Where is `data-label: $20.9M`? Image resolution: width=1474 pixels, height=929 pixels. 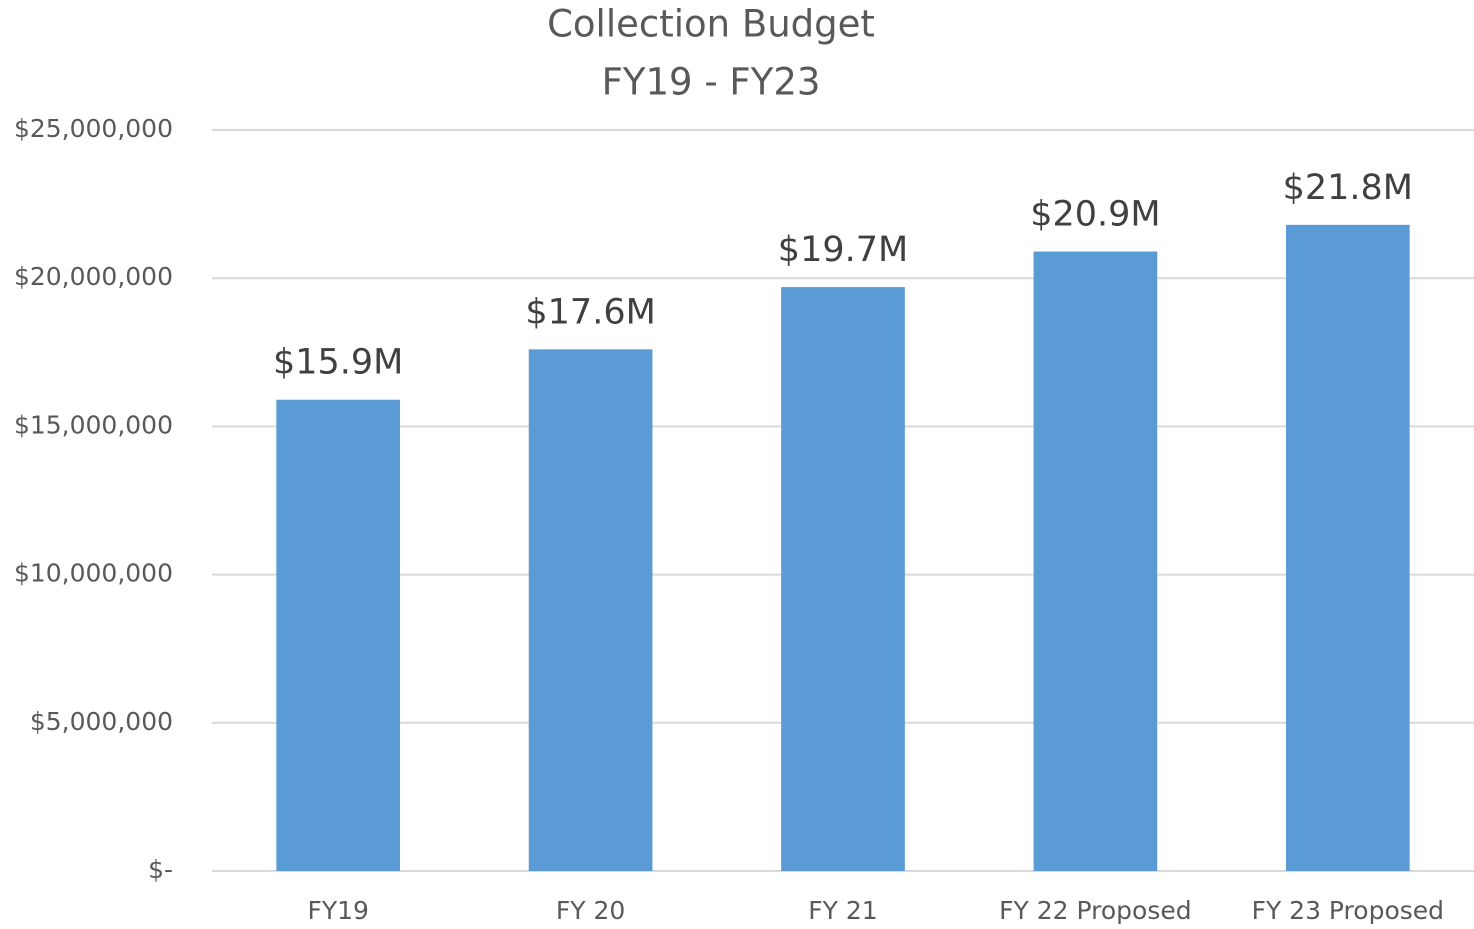
data-label: $20.9M is located at coordinates (1095, 215).